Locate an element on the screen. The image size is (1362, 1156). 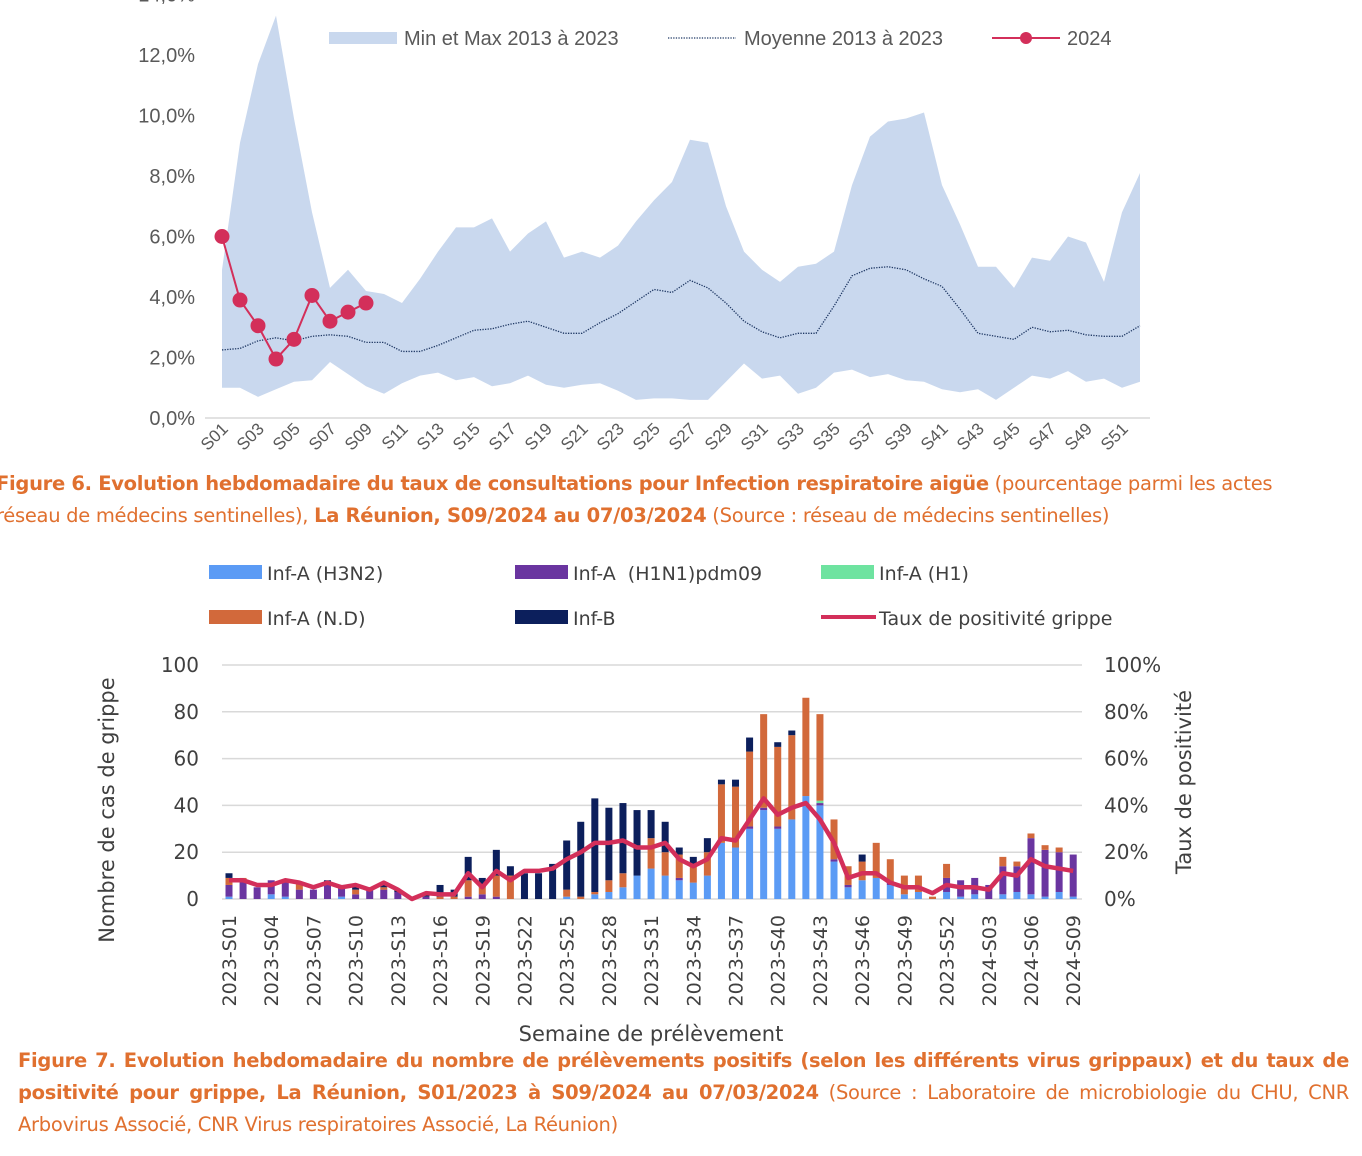
y-tick-label: 8,0% is located at coordinates (172, 177).